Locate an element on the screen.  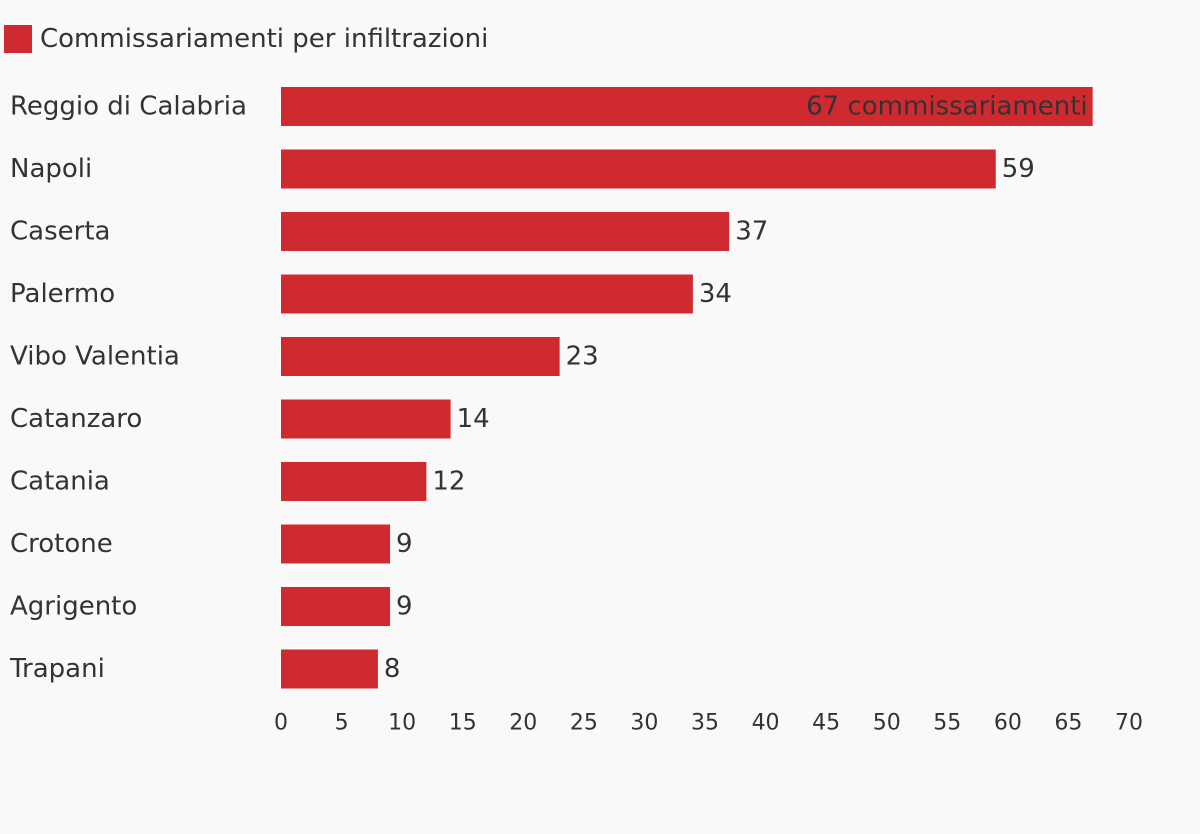
x-tick-label: 25 is located at coordinates (584, 723).